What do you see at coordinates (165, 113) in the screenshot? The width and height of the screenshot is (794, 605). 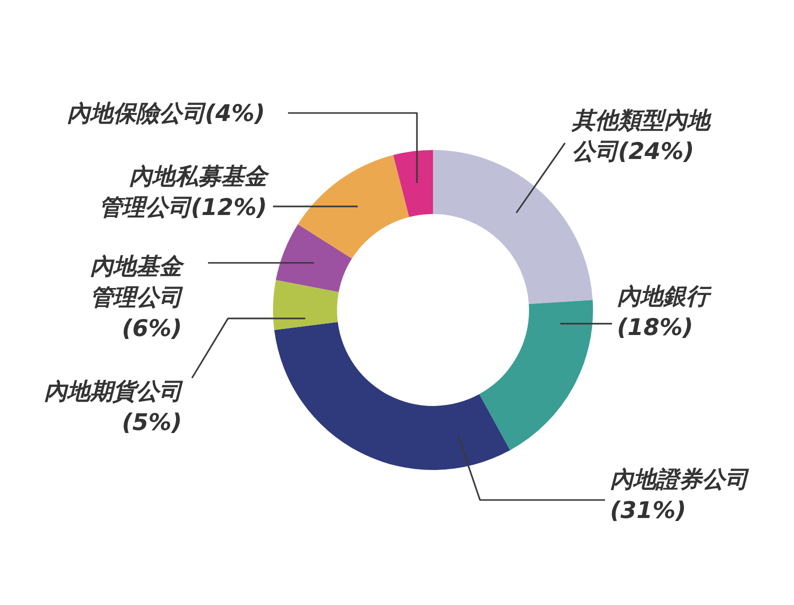 I see `slice-label: 內地保險公司(4%)` at bounding box center [165, 113].